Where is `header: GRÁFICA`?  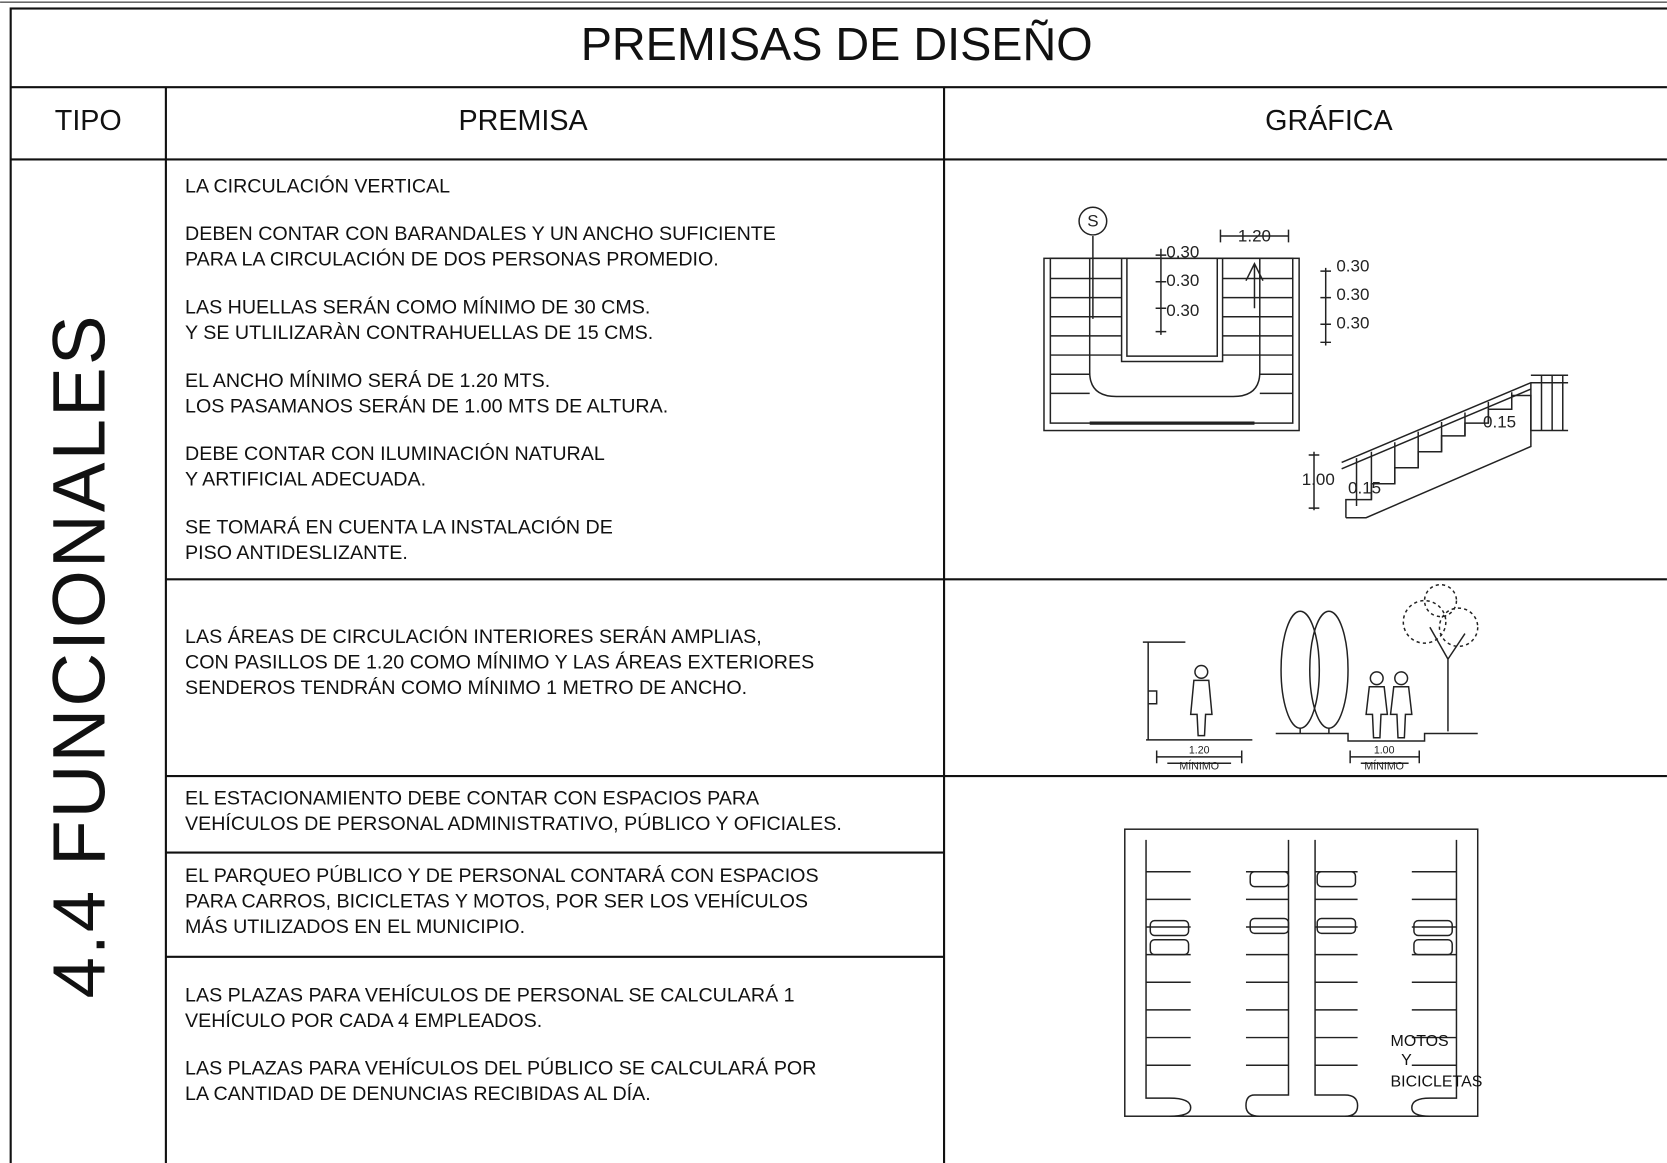 header: GRÁFICA is located at coordinates (1329, 120).